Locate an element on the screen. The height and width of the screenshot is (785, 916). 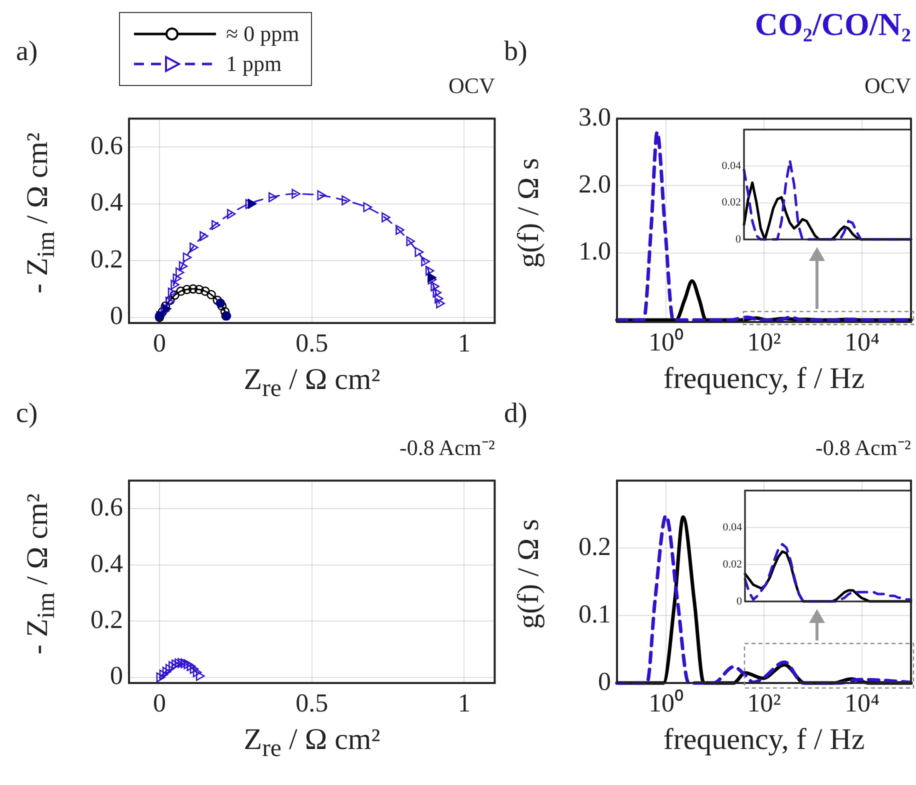
y-tick-label: 0.1 is located at coordinates (594, 613).